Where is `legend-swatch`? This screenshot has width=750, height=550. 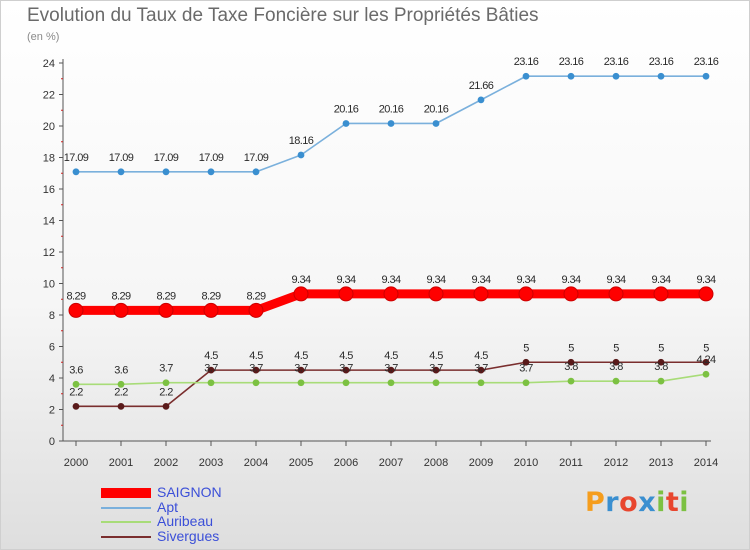 legend-swatch is located at coordinates (126, 493).